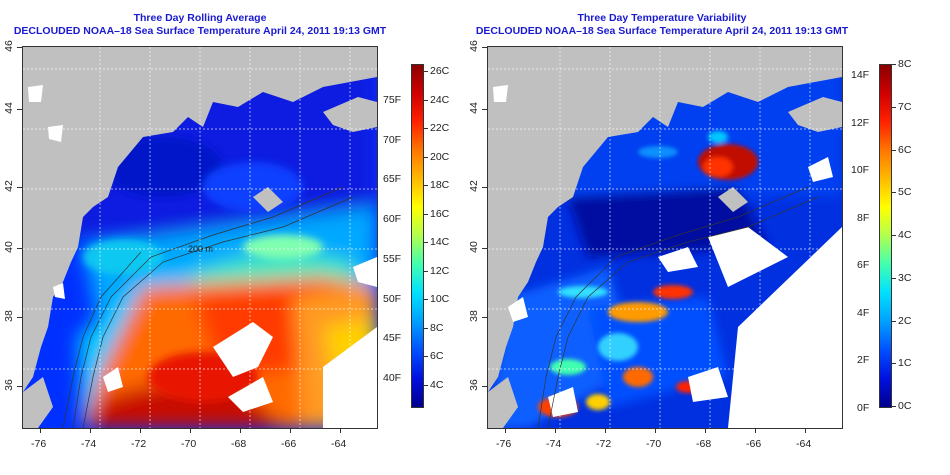 This screenshot has width=950, height=475. I want to click on lon-tick-label: -66, so click(754, 444).